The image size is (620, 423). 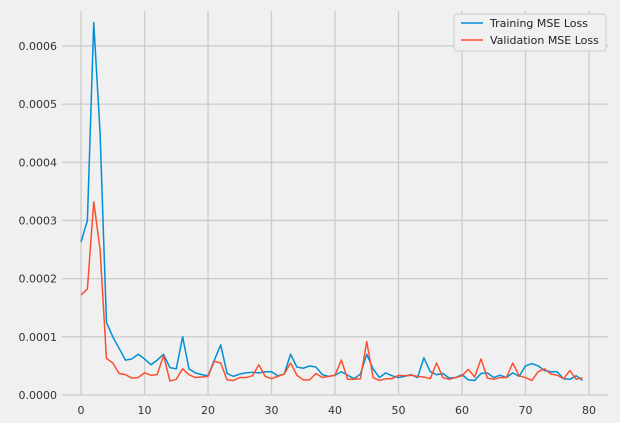 I want to click on y-tick-label: 0.0001, so click(x=38, y=337).